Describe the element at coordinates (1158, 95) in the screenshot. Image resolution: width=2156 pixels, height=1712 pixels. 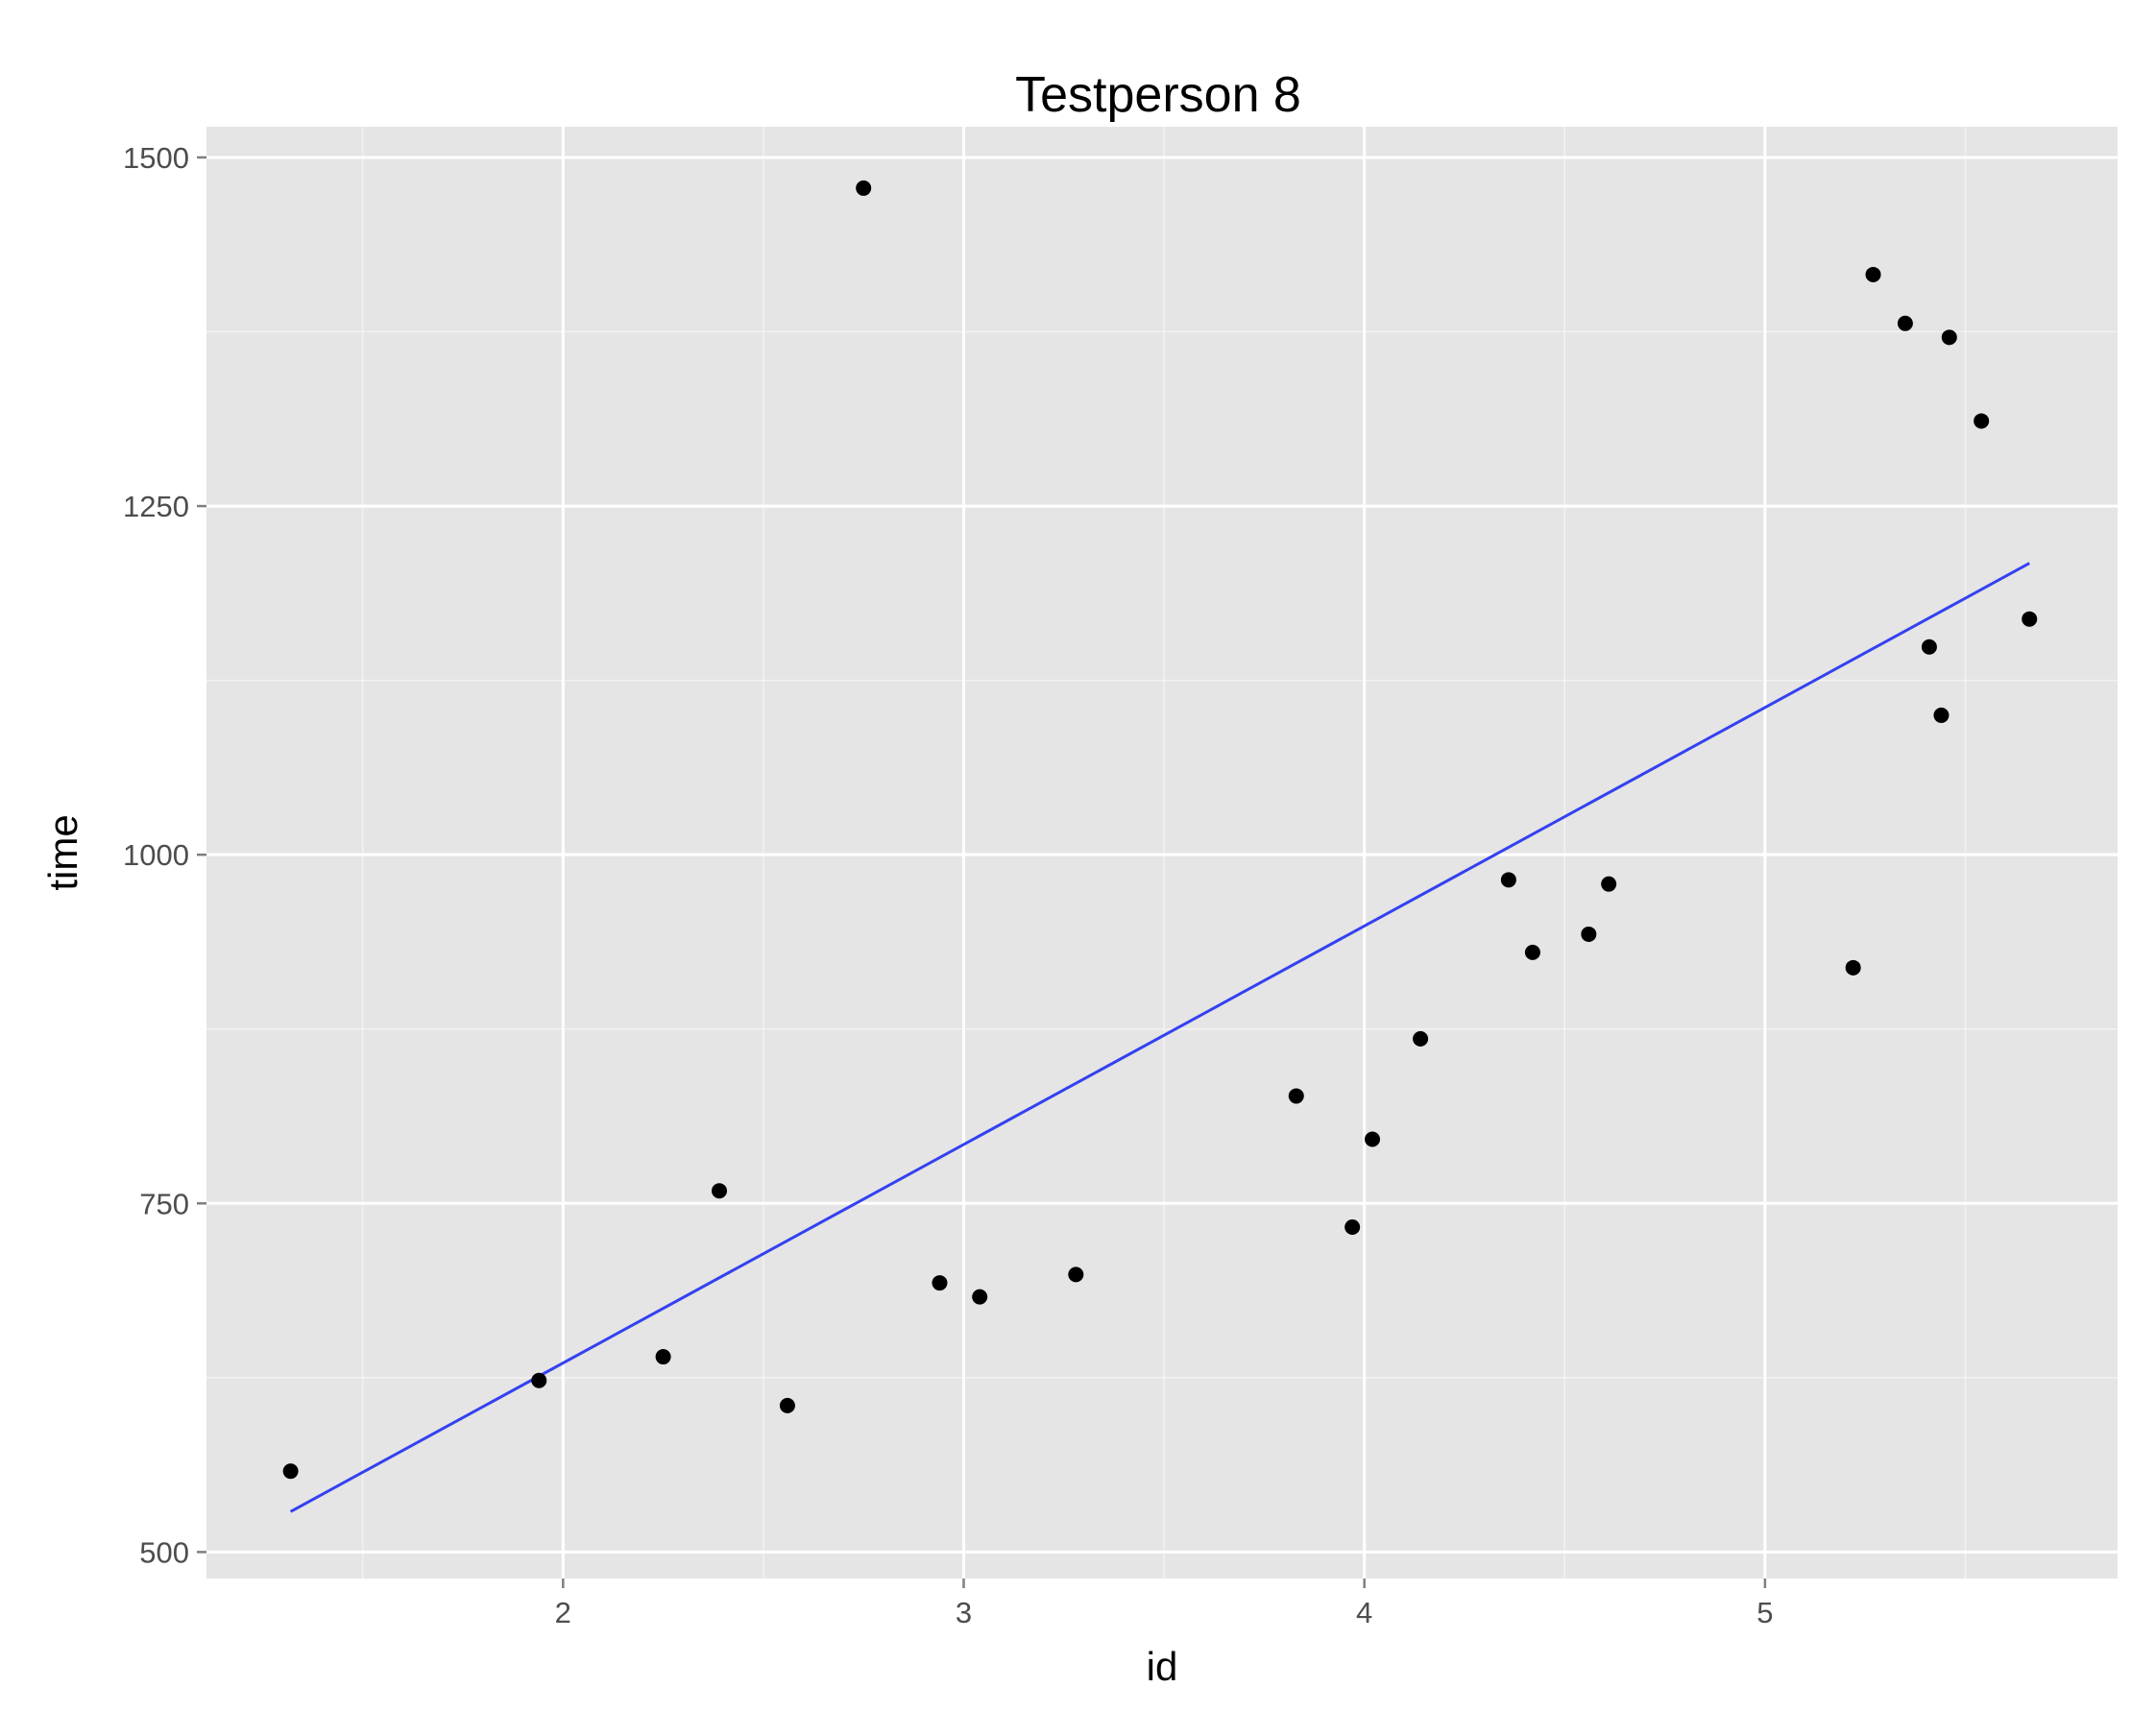
I see `chart-title: Testperson 8` at that location.